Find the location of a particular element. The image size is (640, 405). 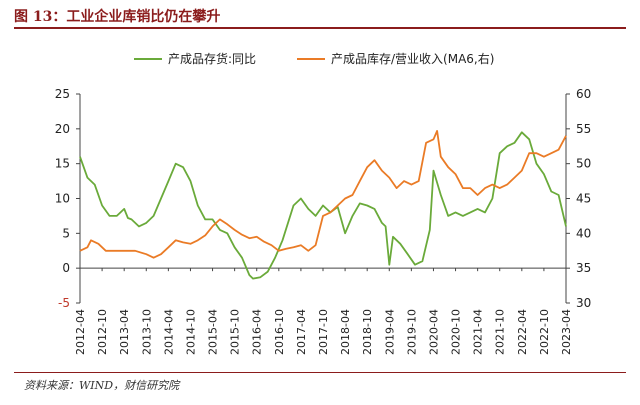

x-tick-label: 2016-04 is located at coordinates (257, 332).